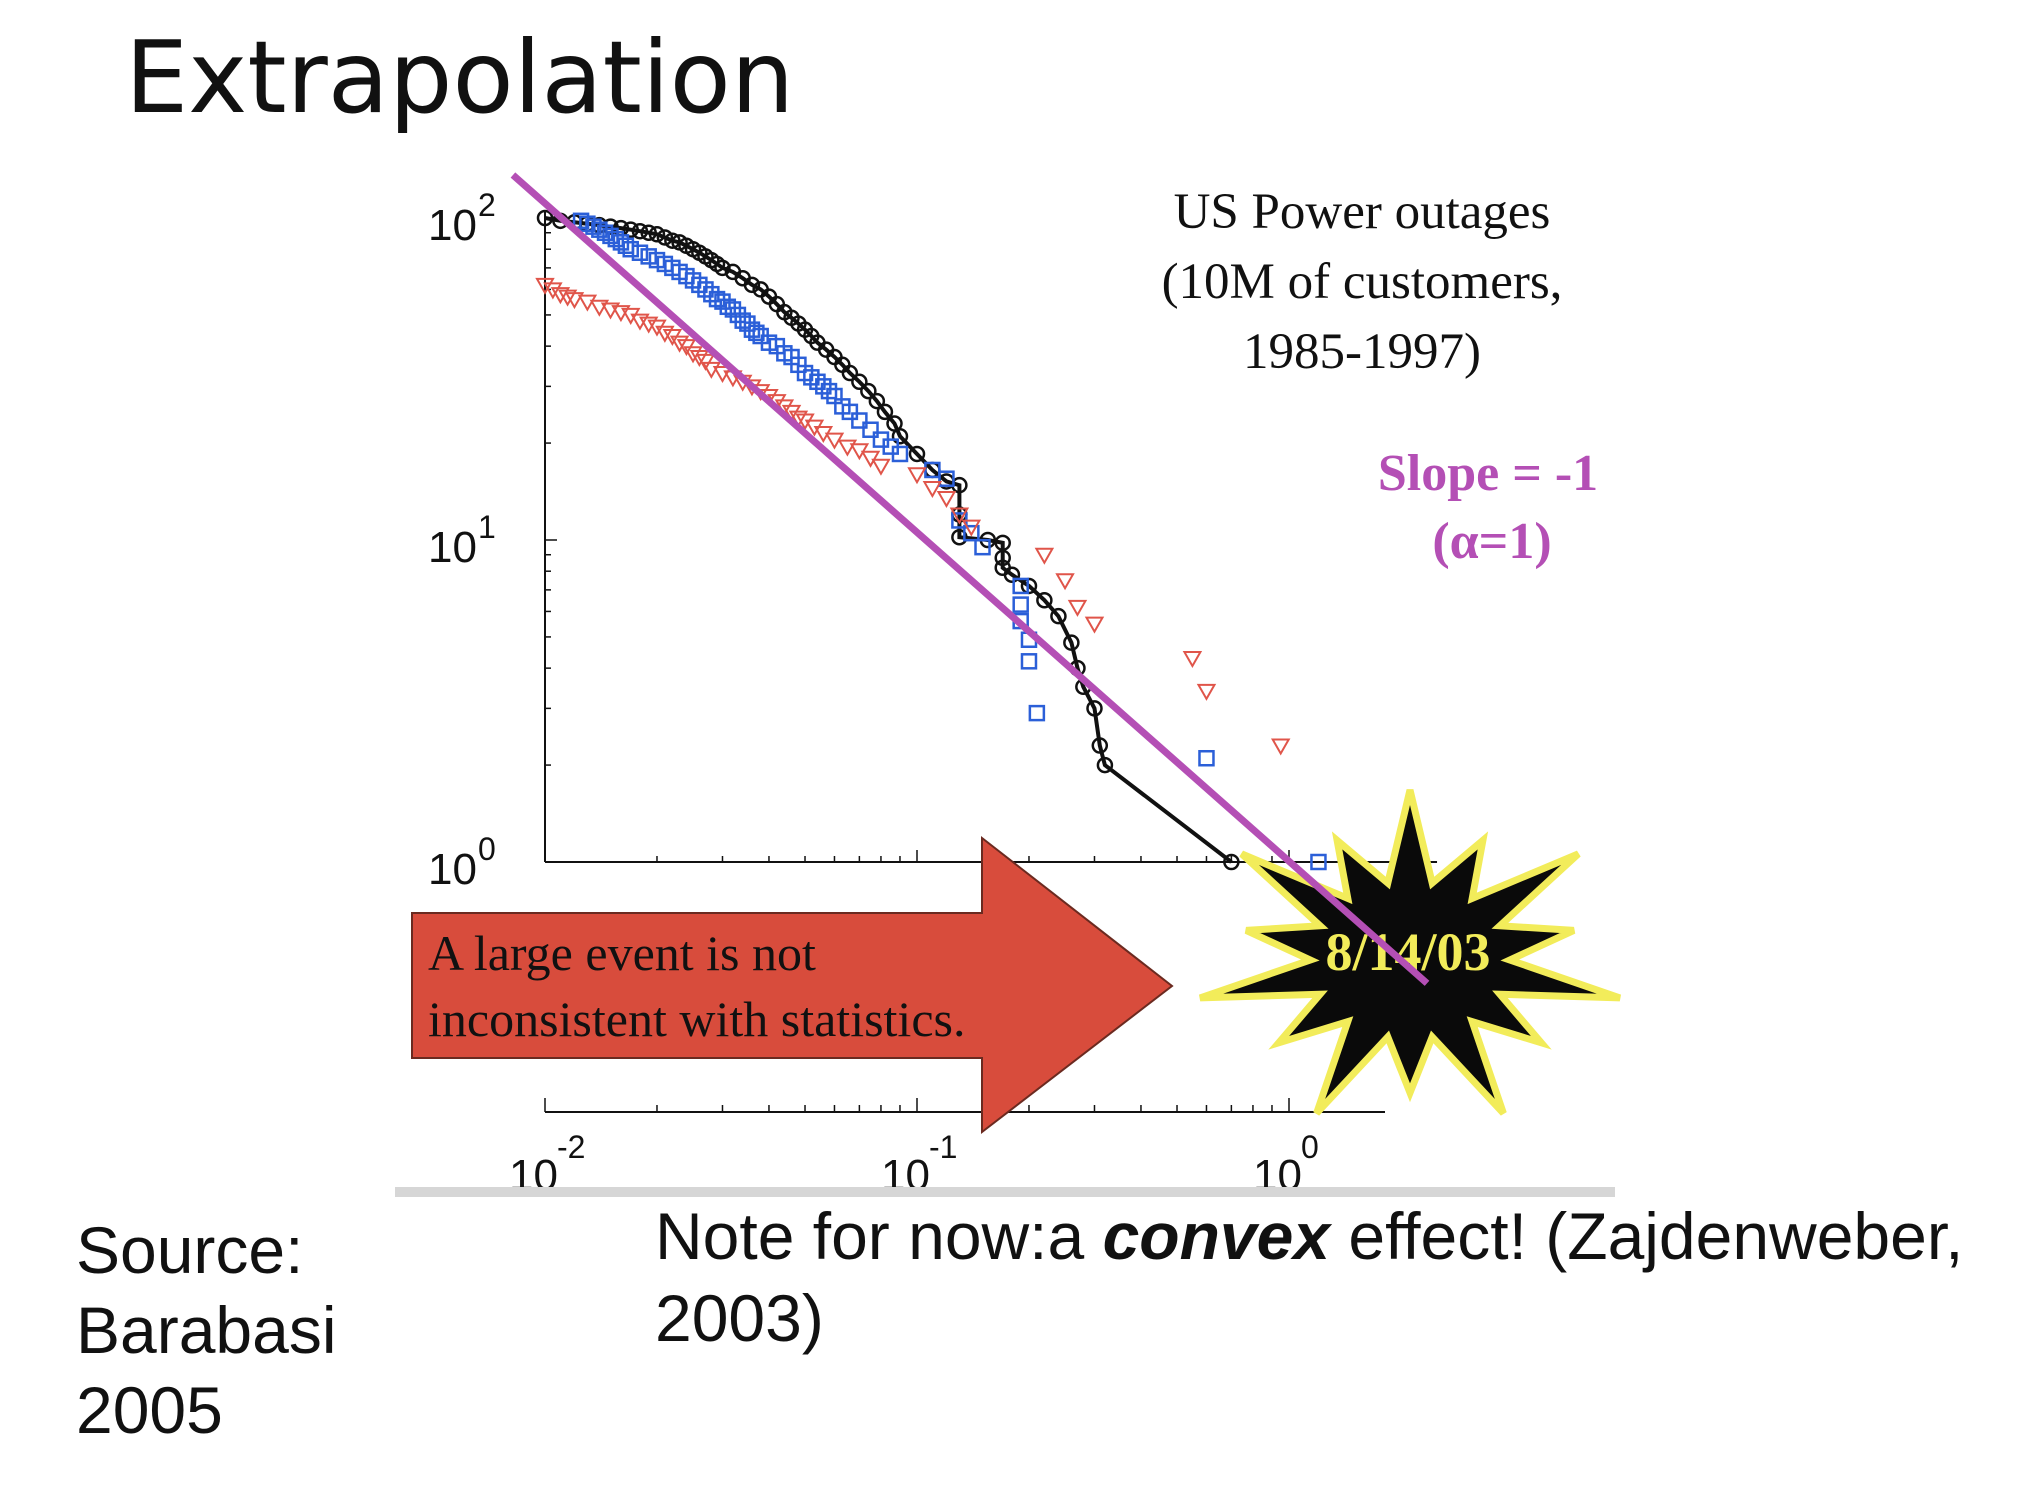 This screenshot has width=2038, height=1502. Describe the element at coordinates (1309, 1277) in the screenshot. I see `note-text-after: effect! (Zajdenweber, 2003)` at that location.